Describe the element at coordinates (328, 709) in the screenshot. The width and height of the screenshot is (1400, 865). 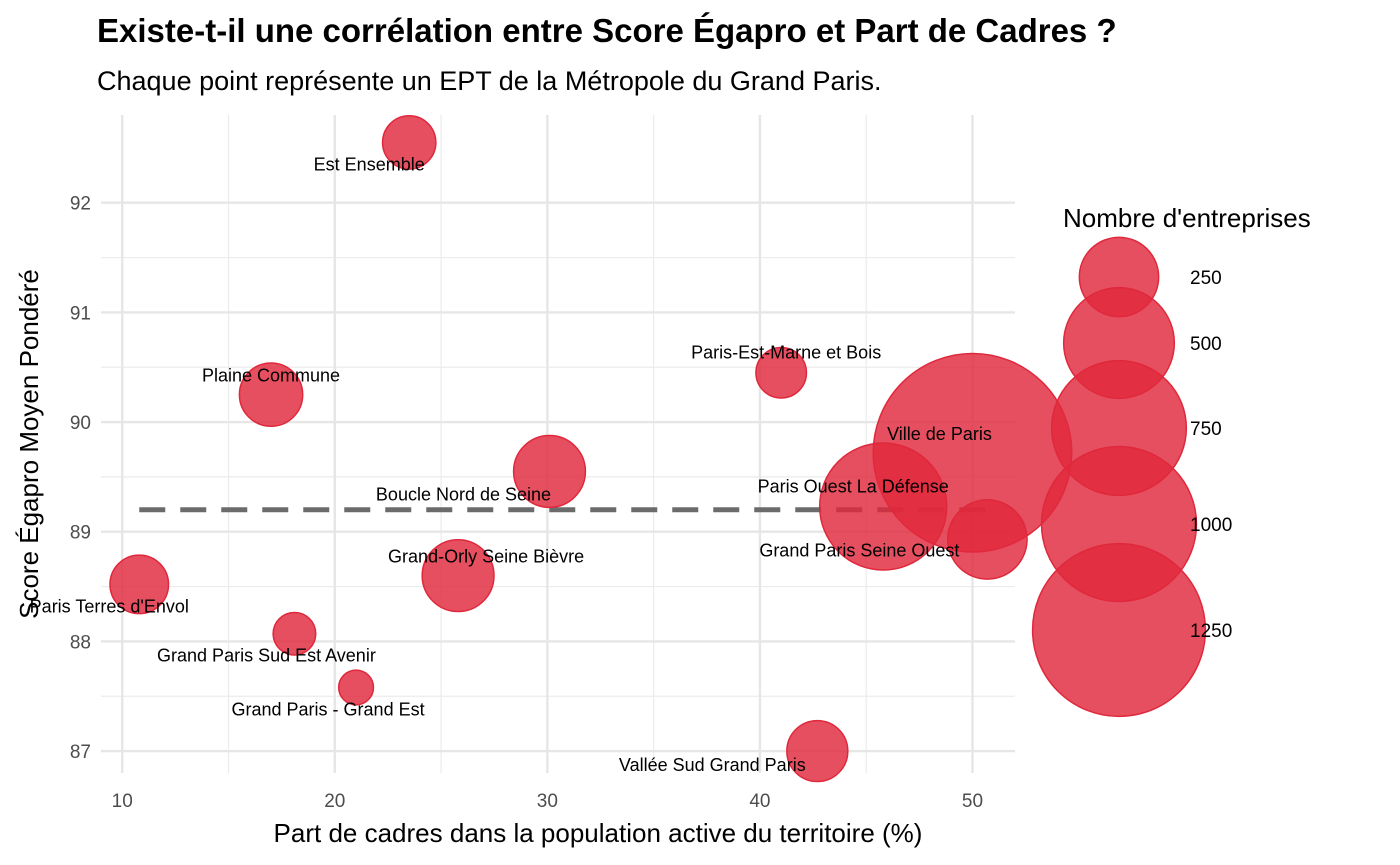
I see `point-label: Grand Paris - Grand Est` at that location.